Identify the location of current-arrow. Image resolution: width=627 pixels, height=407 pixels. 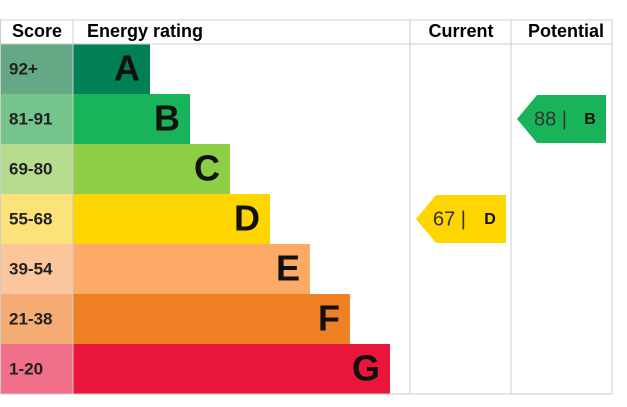
(461, 219).